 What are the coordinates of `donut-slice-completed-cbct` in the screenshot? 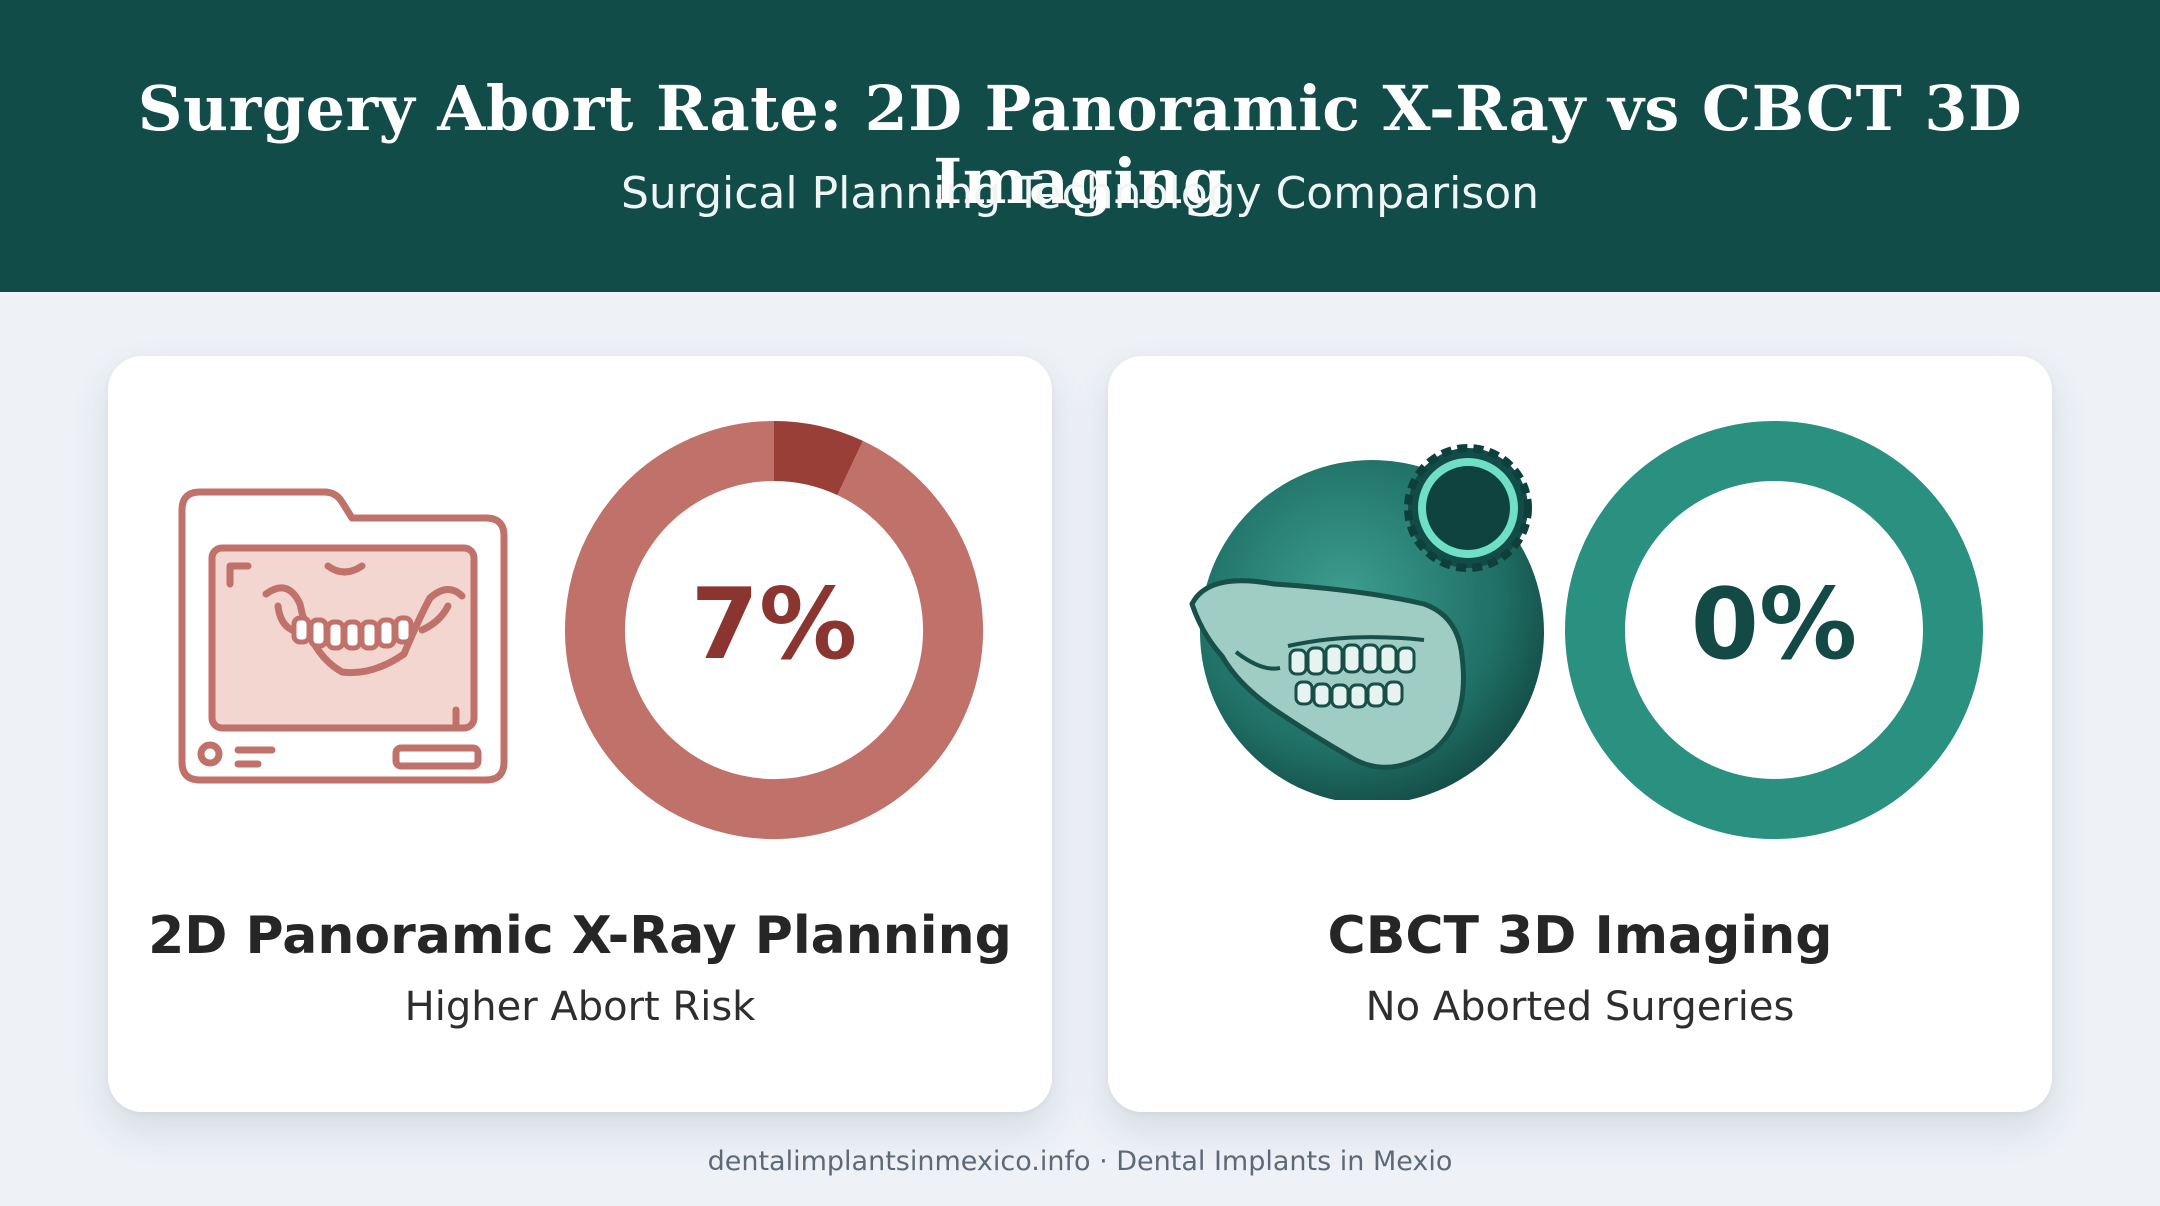 It's located at (1774, 630).